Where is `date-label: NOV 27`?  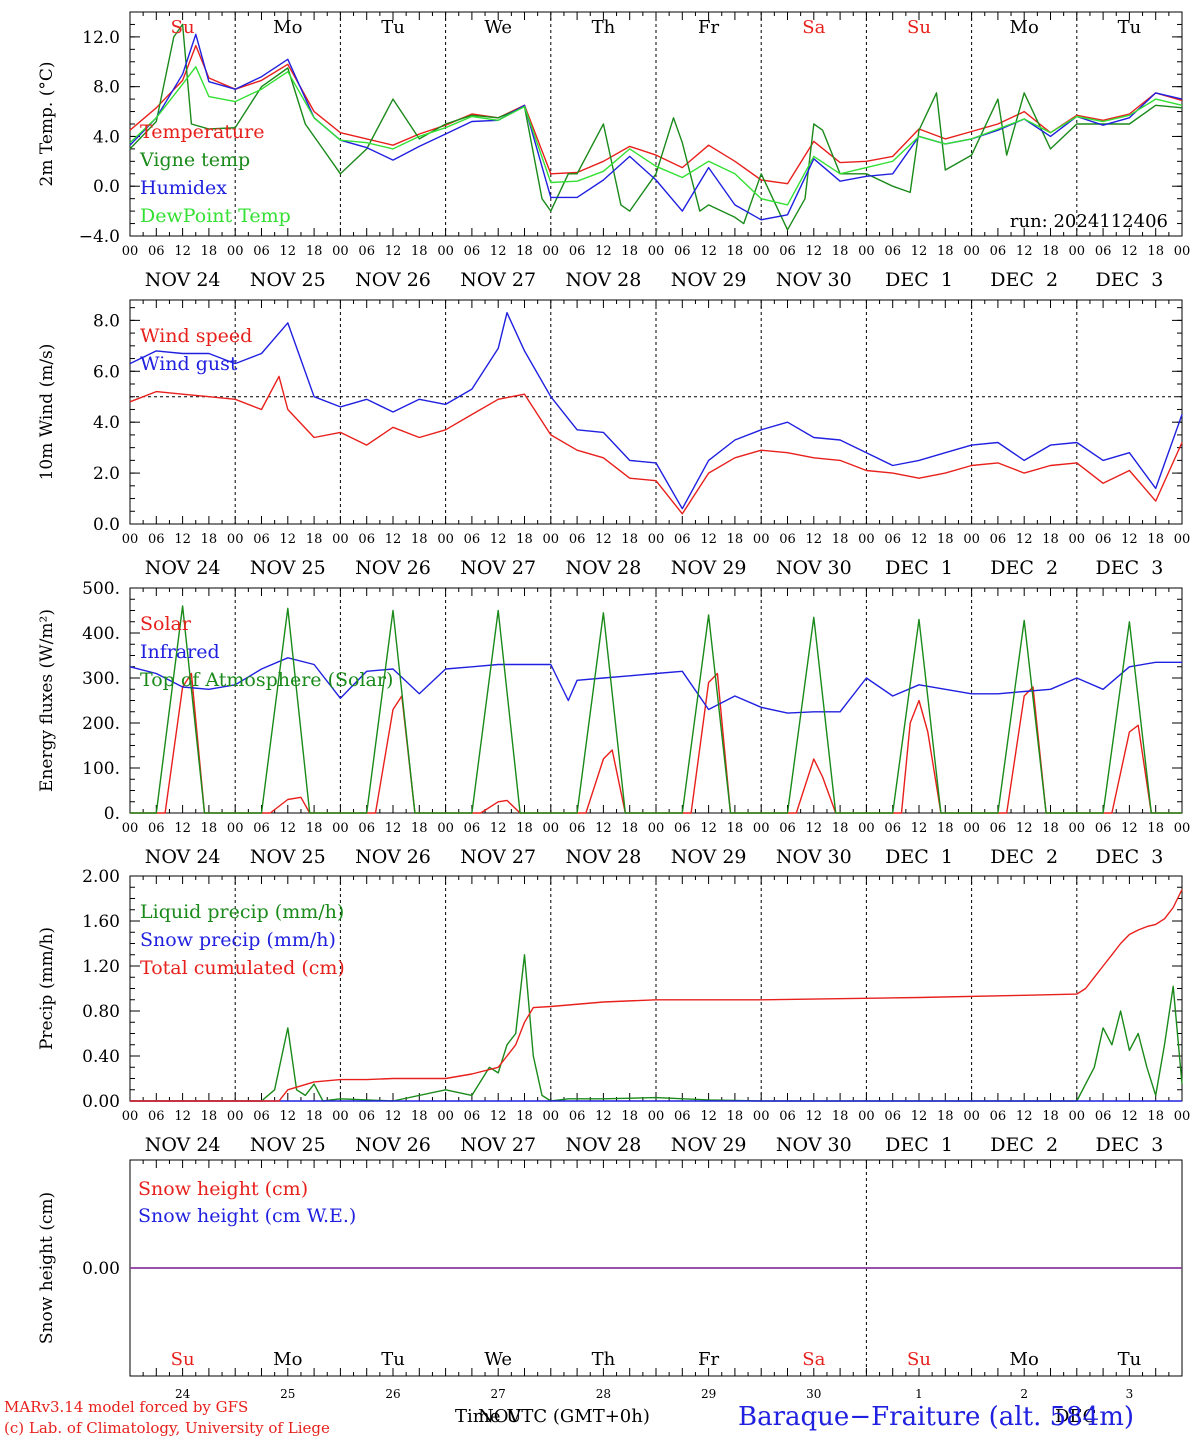 date-label: NOV 27 is located at coordinates (498, 1145).